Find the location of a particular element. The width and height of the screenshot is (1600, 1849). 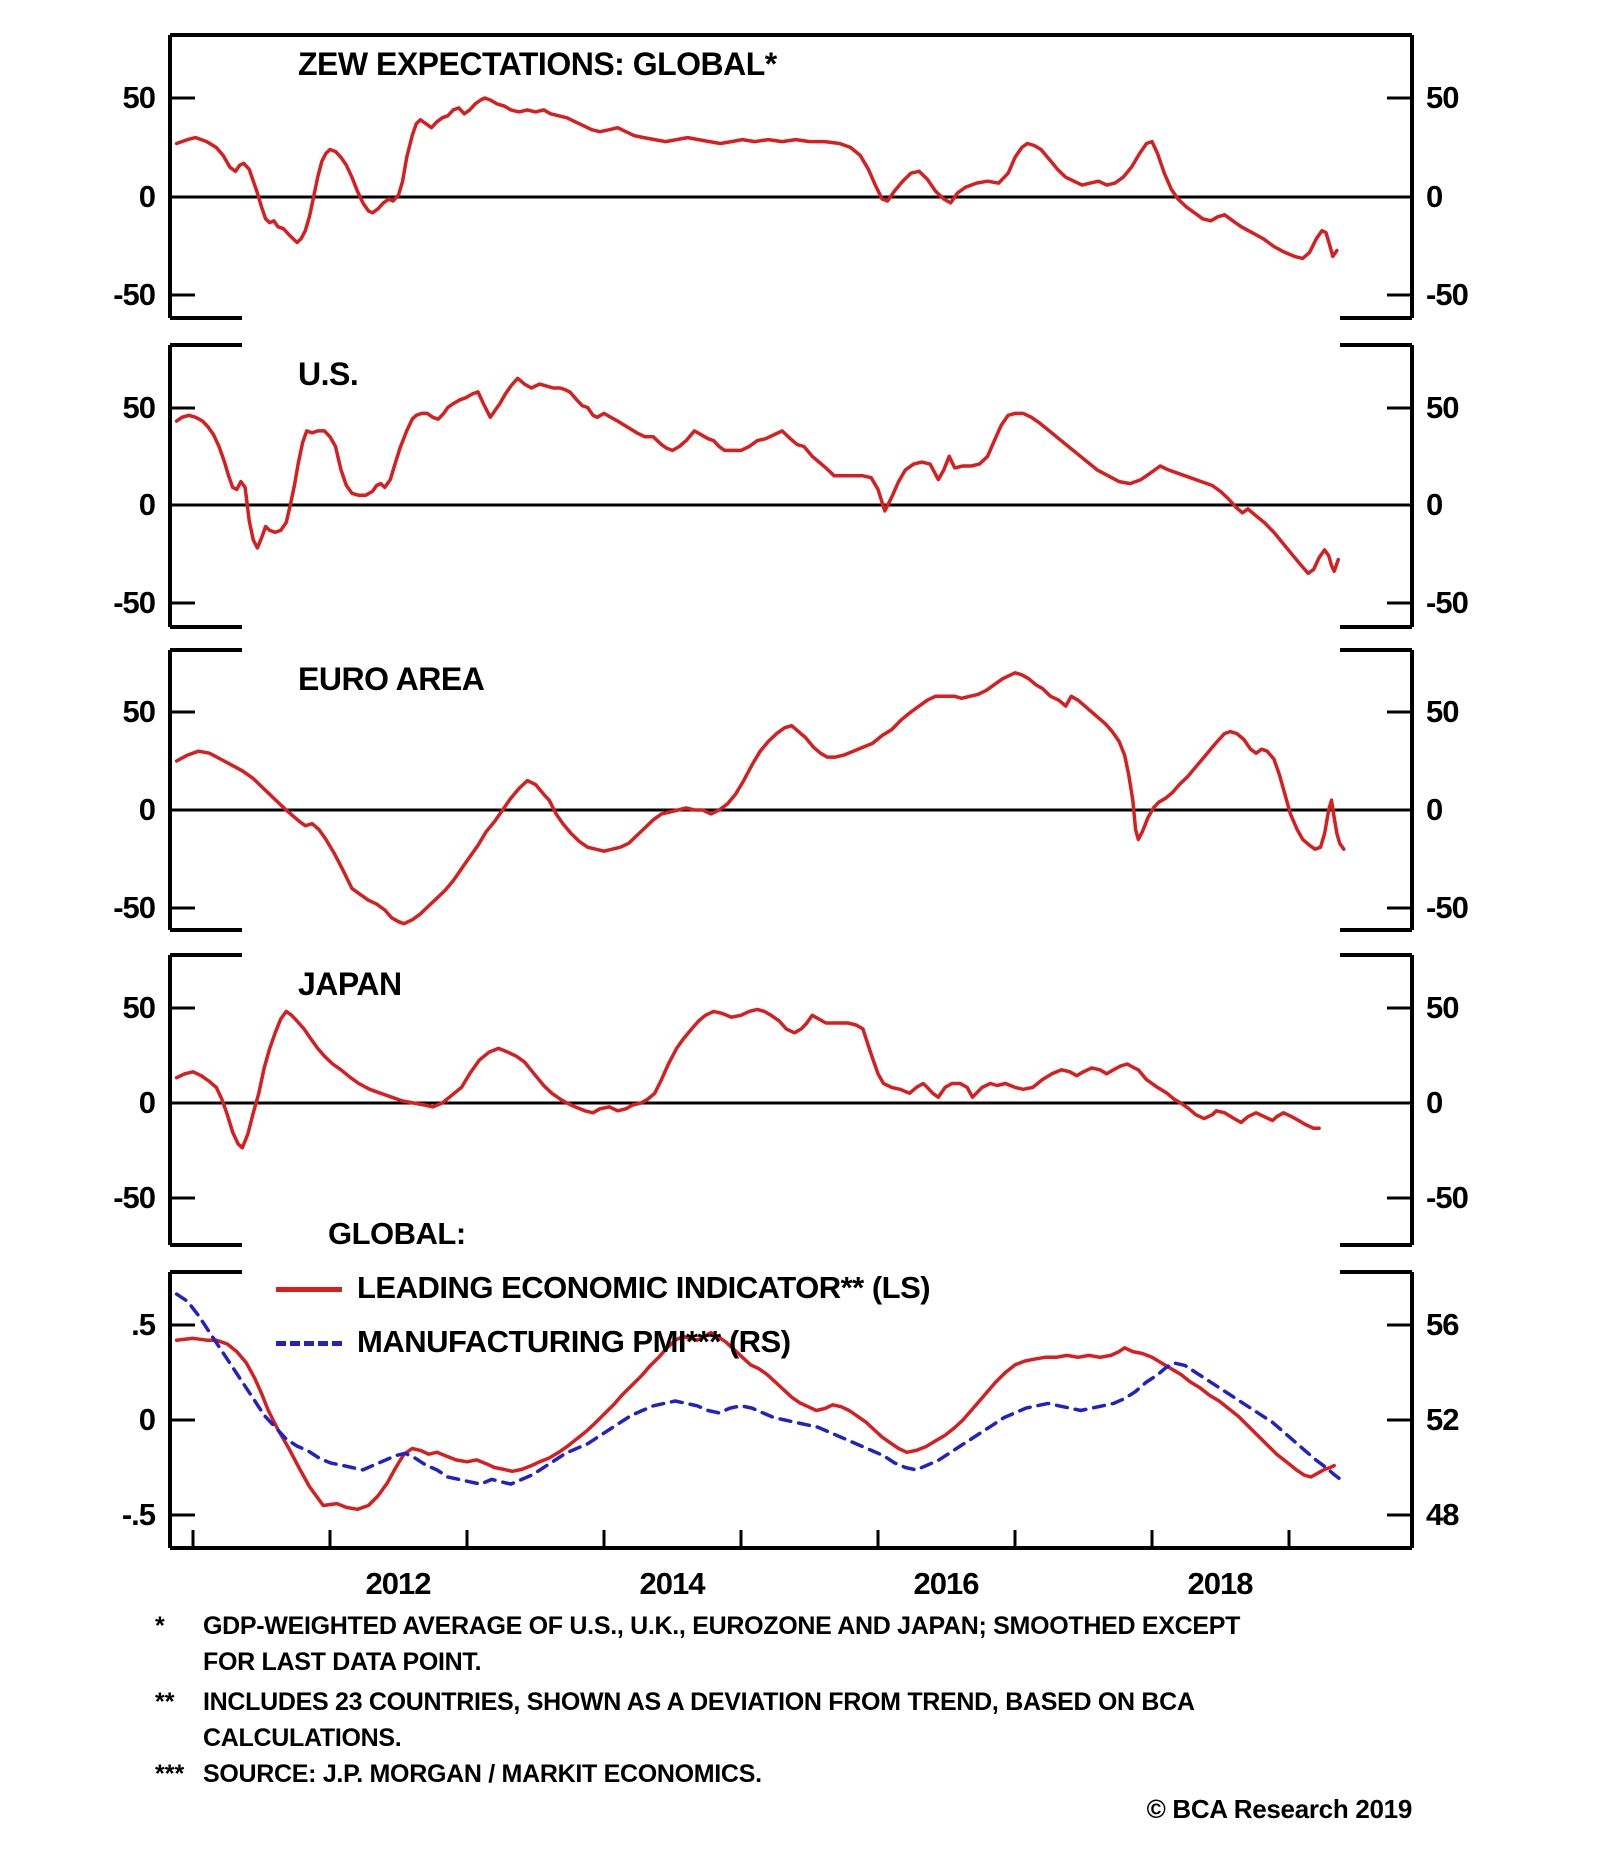

ytick-p4-left-m50: -50 is located at coordinates (134, 1197).